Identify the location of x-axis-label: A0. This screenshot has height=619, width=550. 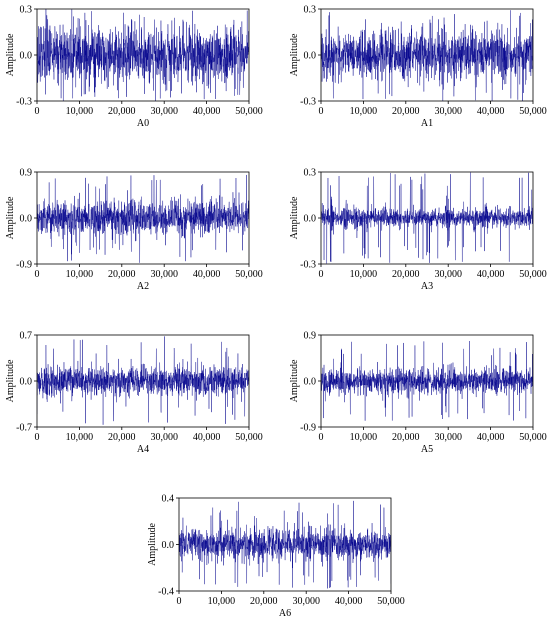
(143, 123).